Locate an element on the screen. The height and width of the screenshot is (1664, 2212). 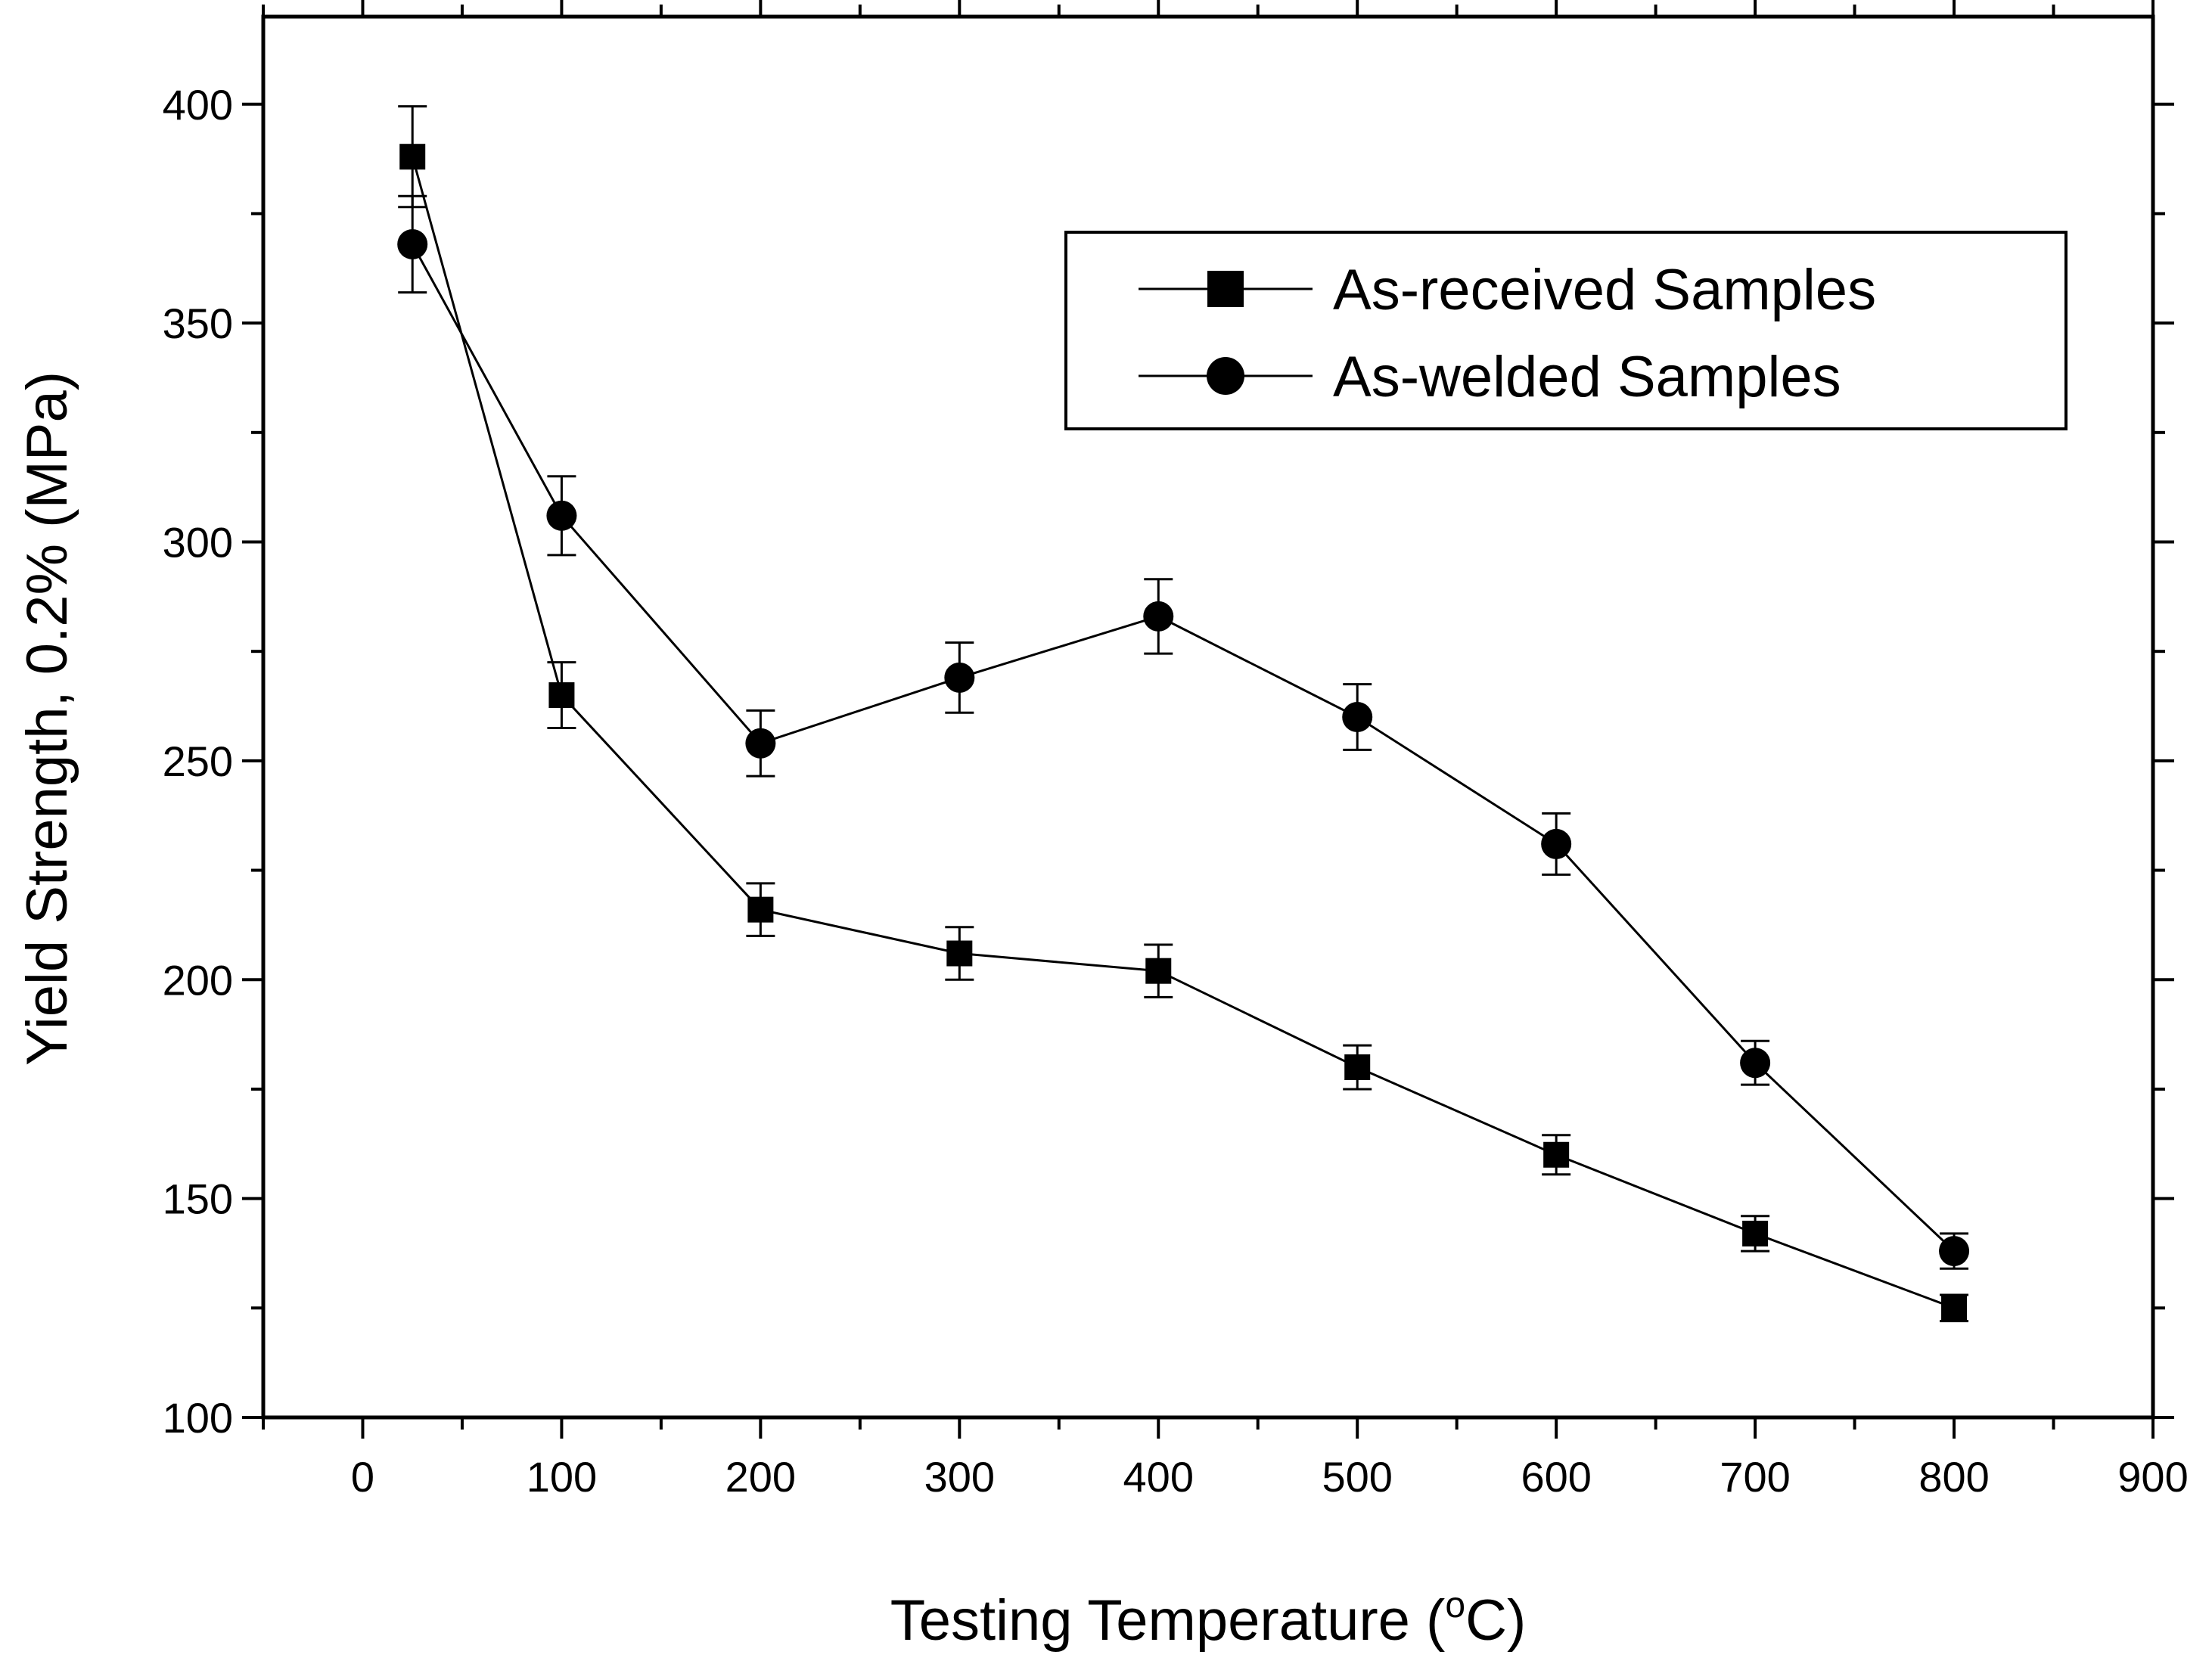
legend-marker-circle is located at coordinates (1225, 376).